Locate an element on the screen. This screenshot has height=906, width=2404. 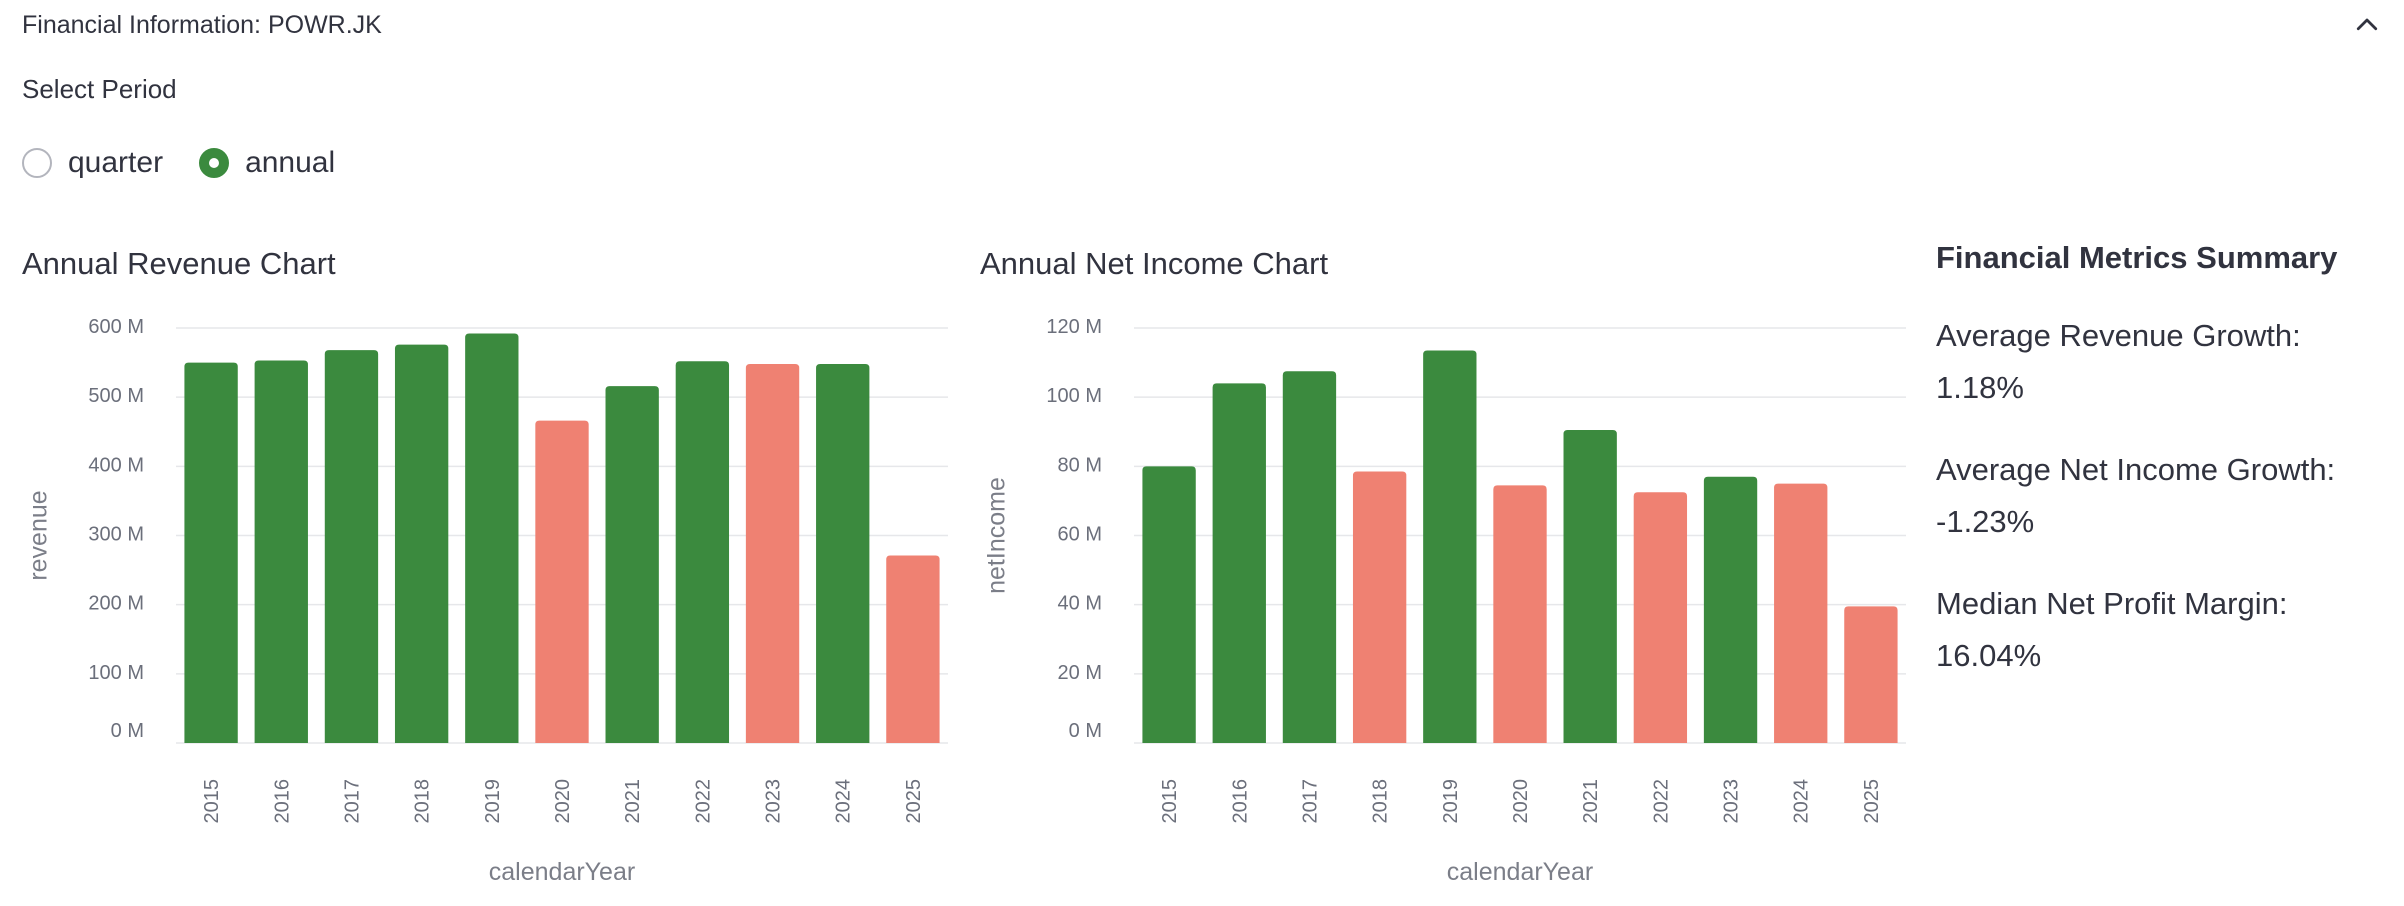
radio-selected-dot is located at coordinates (214, 163).